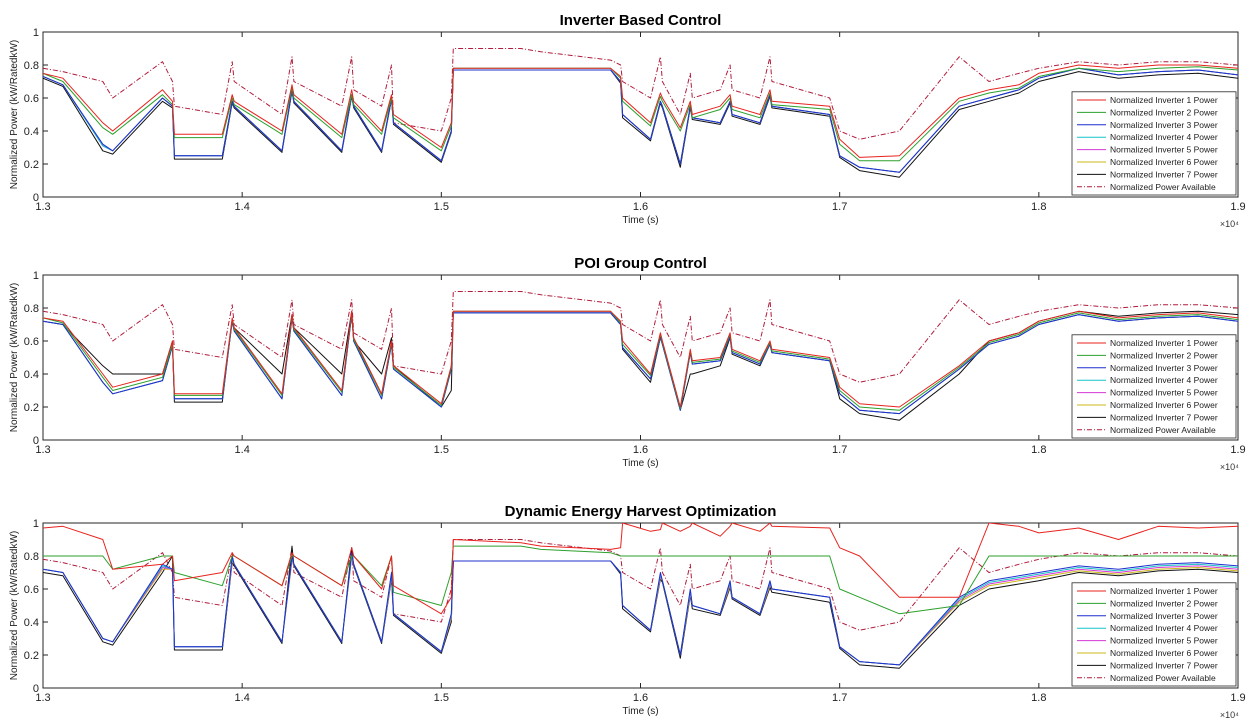  What do you see at coordinates (641, 20) in the screenshot?
I see `chart-title: Inverter Based Control` at bounding box center [641, 20].